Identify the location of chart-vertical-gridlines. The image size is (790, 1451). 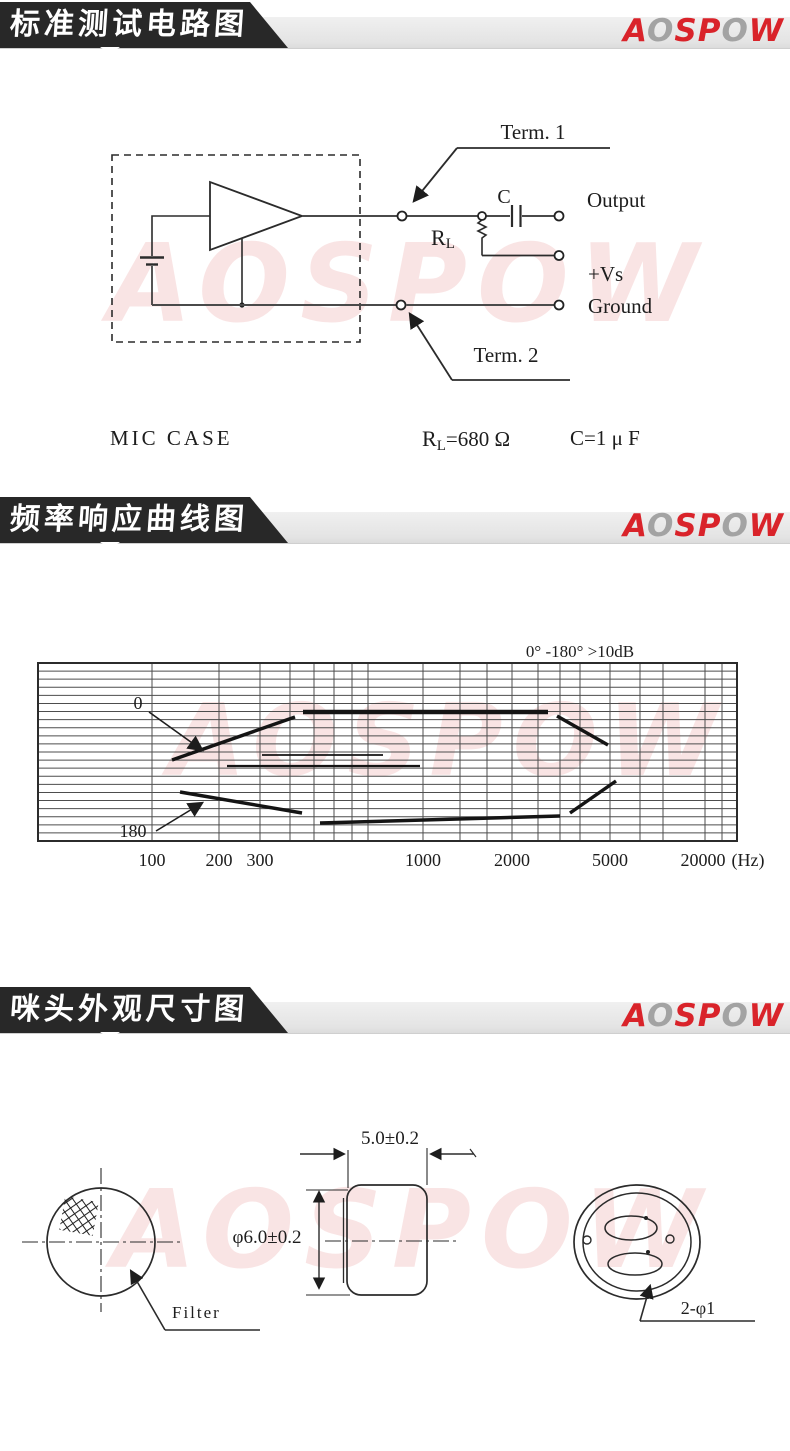
(437, 752).